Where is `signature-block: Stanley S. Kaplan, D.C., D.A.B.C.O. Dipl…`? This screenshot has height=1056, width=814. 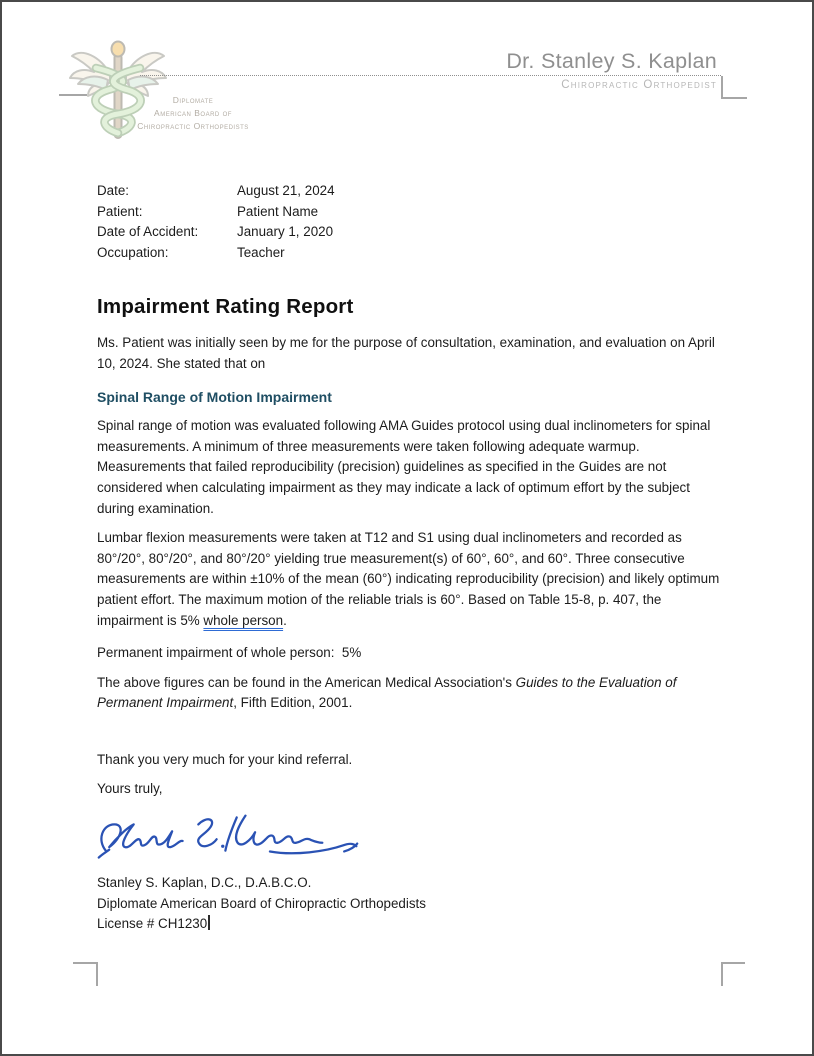
signature-block: Stanley S. Kaplan, D.C., D.A.B.C.O. Dipl… is located at coordinates (410, 904).